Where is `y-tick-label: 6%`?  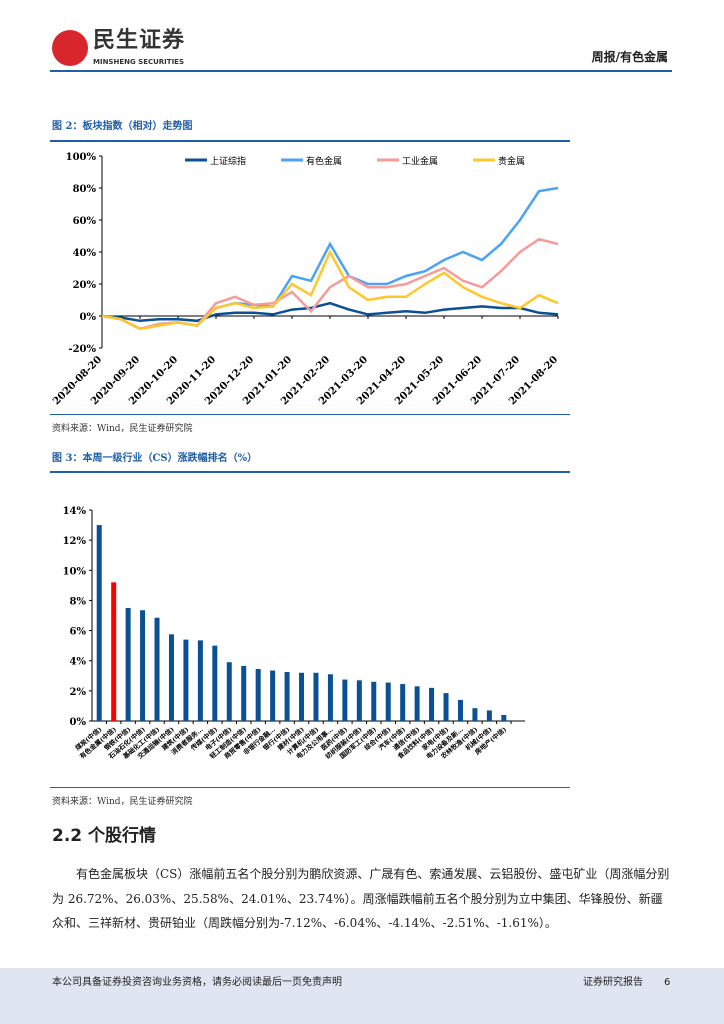 y-tick-label: 6% is located at coordinates (78, 632).